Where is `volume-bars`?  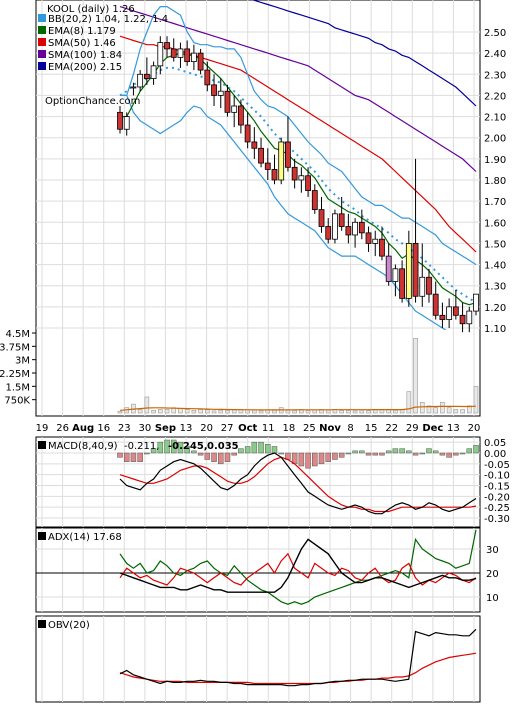
volume-bars is located at coordinates (298, 376).